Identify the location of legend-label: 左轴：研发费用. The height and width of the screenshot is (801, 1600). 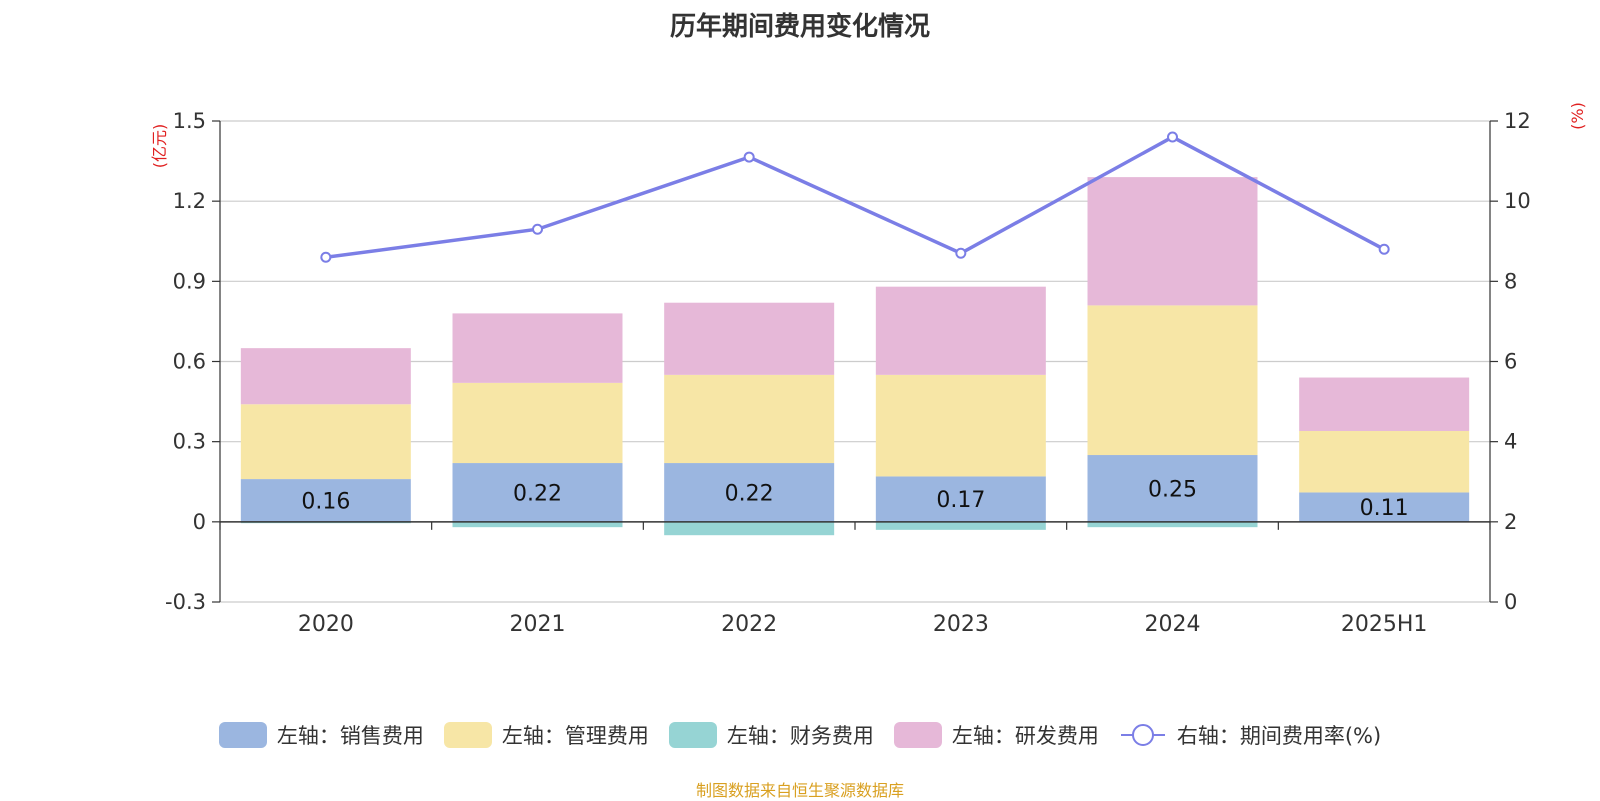
(1025, 736).